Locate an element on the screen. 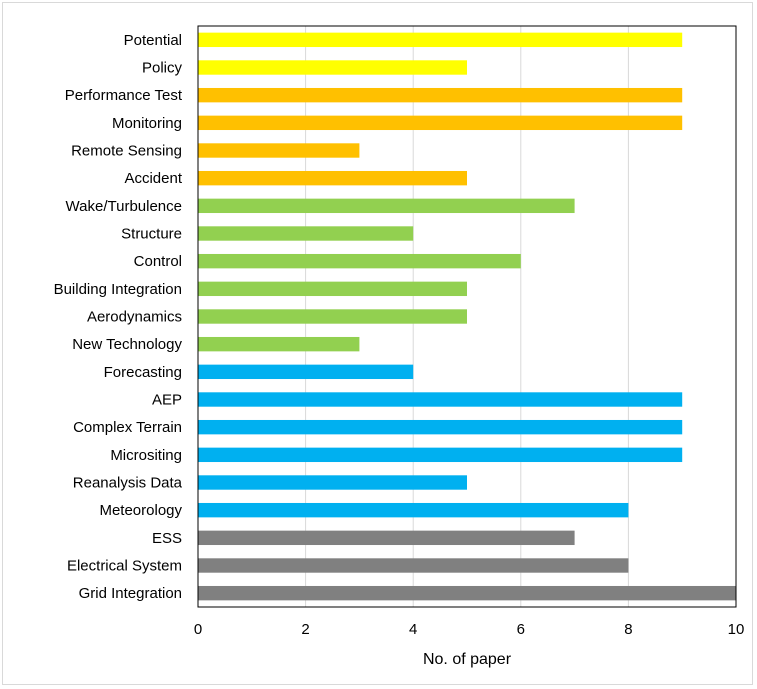  x-tick-label: 0 is located at coordinates (198, 629).